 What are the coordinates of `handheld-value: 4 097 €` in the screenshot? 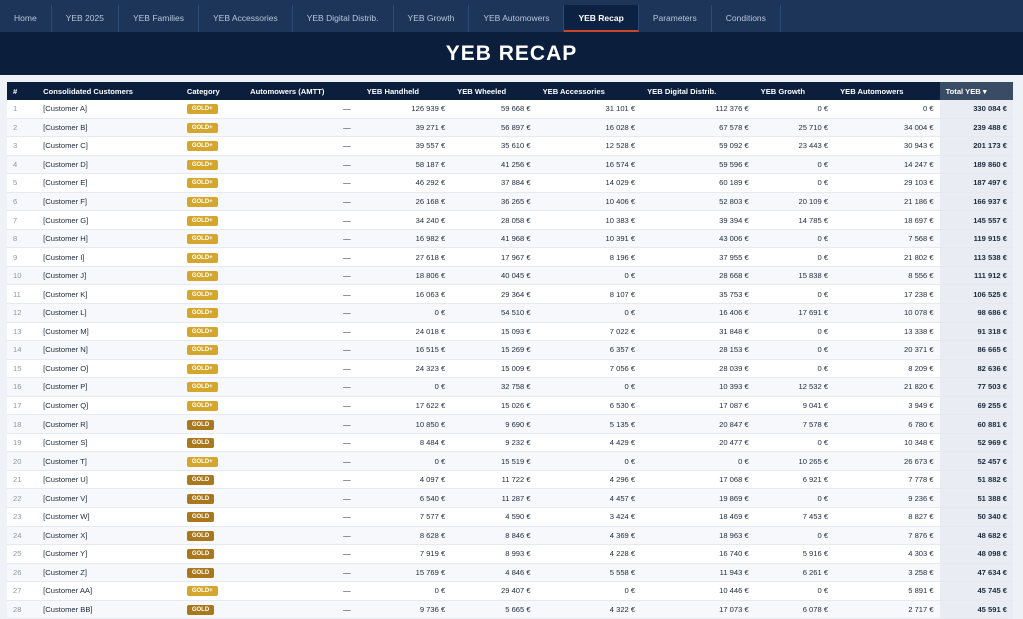 It's located at (406, 480).